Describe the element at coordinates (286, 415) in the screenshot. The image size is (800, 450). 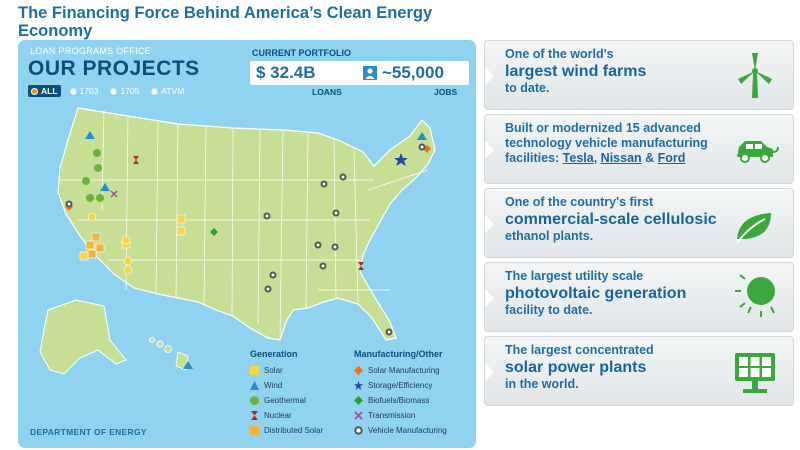
I see `legend-item-nuclear: Nuclear` at that location.